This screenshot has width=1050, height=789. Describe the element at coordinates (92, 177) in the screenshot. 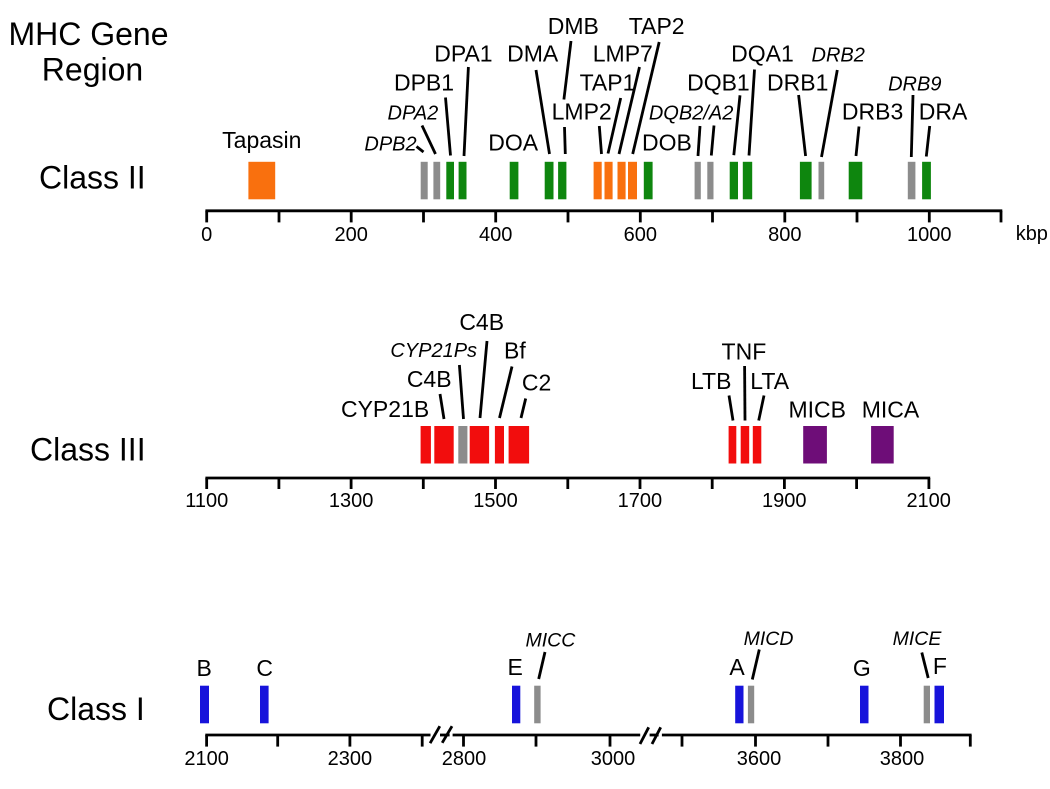

I see `svg-text: Class II` at that location.